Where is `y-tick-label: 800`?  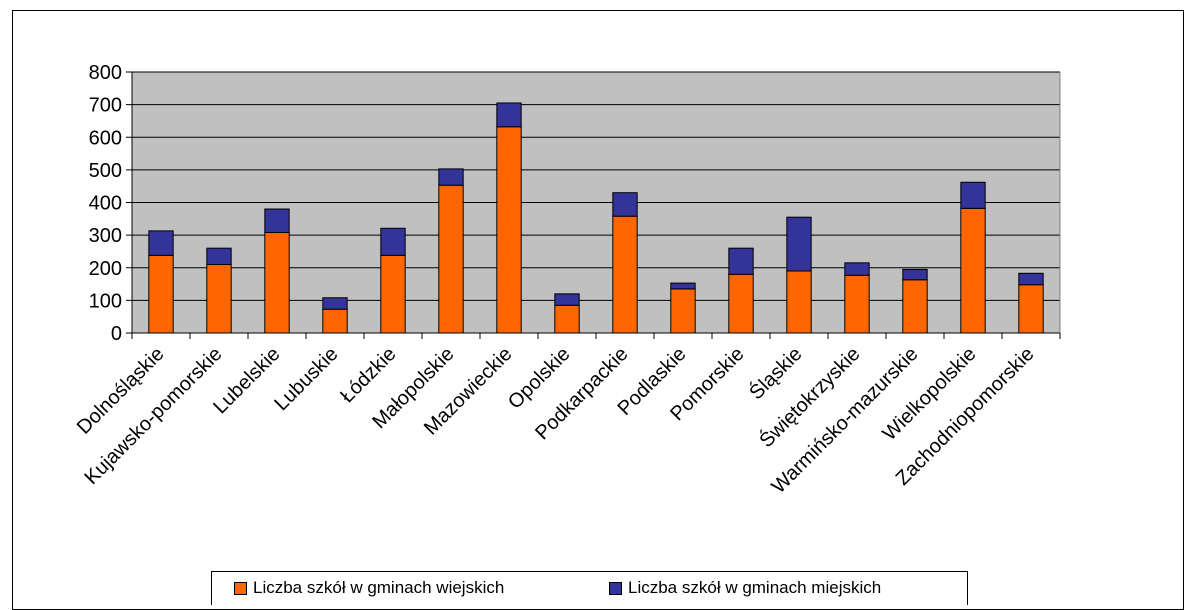
y-tick-label: 800 is located at coordinates (105, 73).